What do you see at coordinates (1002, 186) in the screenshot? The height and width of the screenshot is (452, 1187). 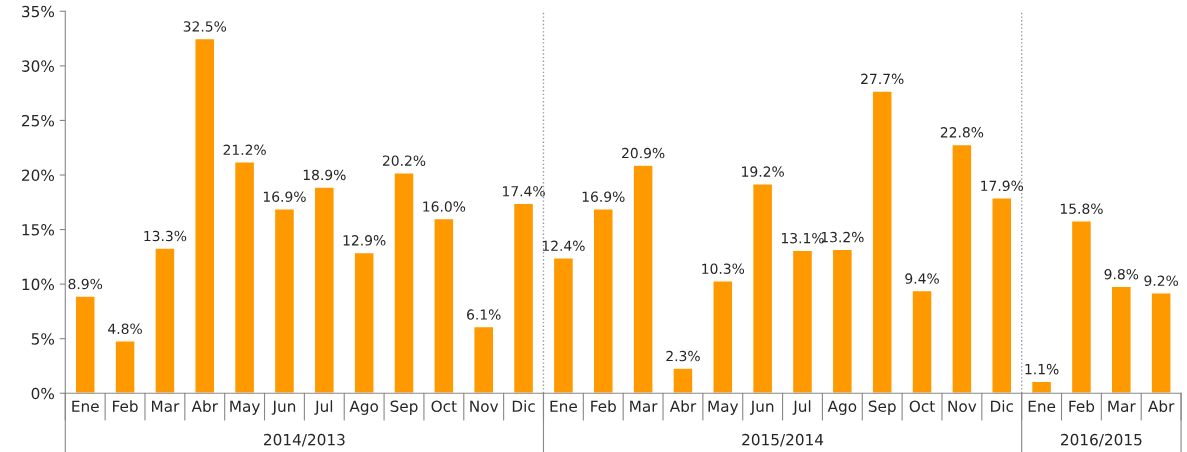 I see `data-label: 17.9%` at bounding box center [1002, 186].